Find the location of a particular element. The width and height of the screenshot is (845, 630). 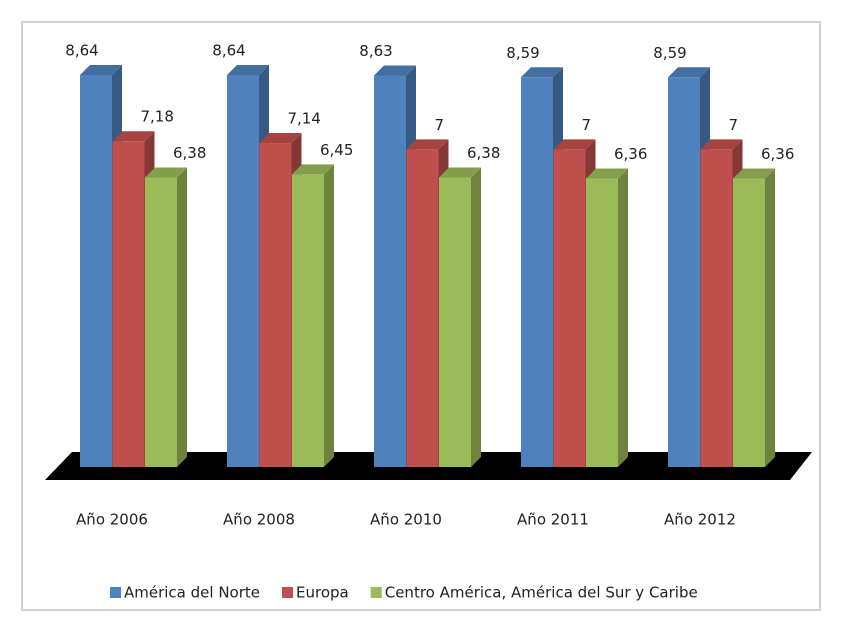

legend-label: Europa is located at coordinates (322, 593).